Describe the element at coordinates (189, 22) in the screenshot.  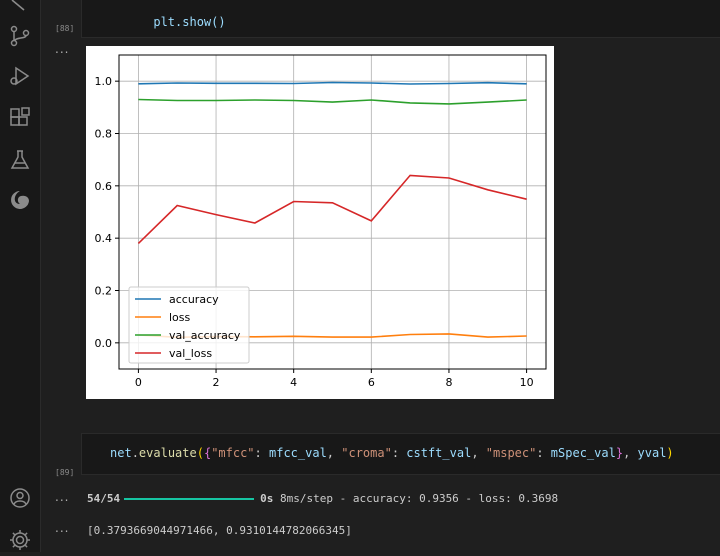
I see `code-text: plt.show()` at that location.